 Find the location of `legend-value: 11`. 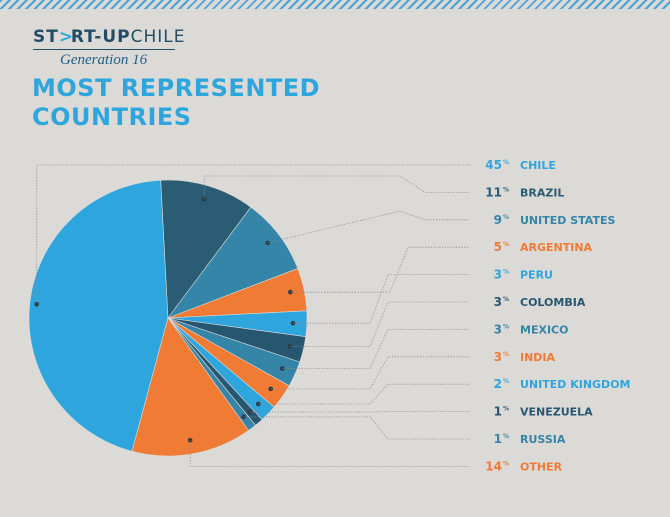

legend-value: 11 is located at coordinates (493, 192).